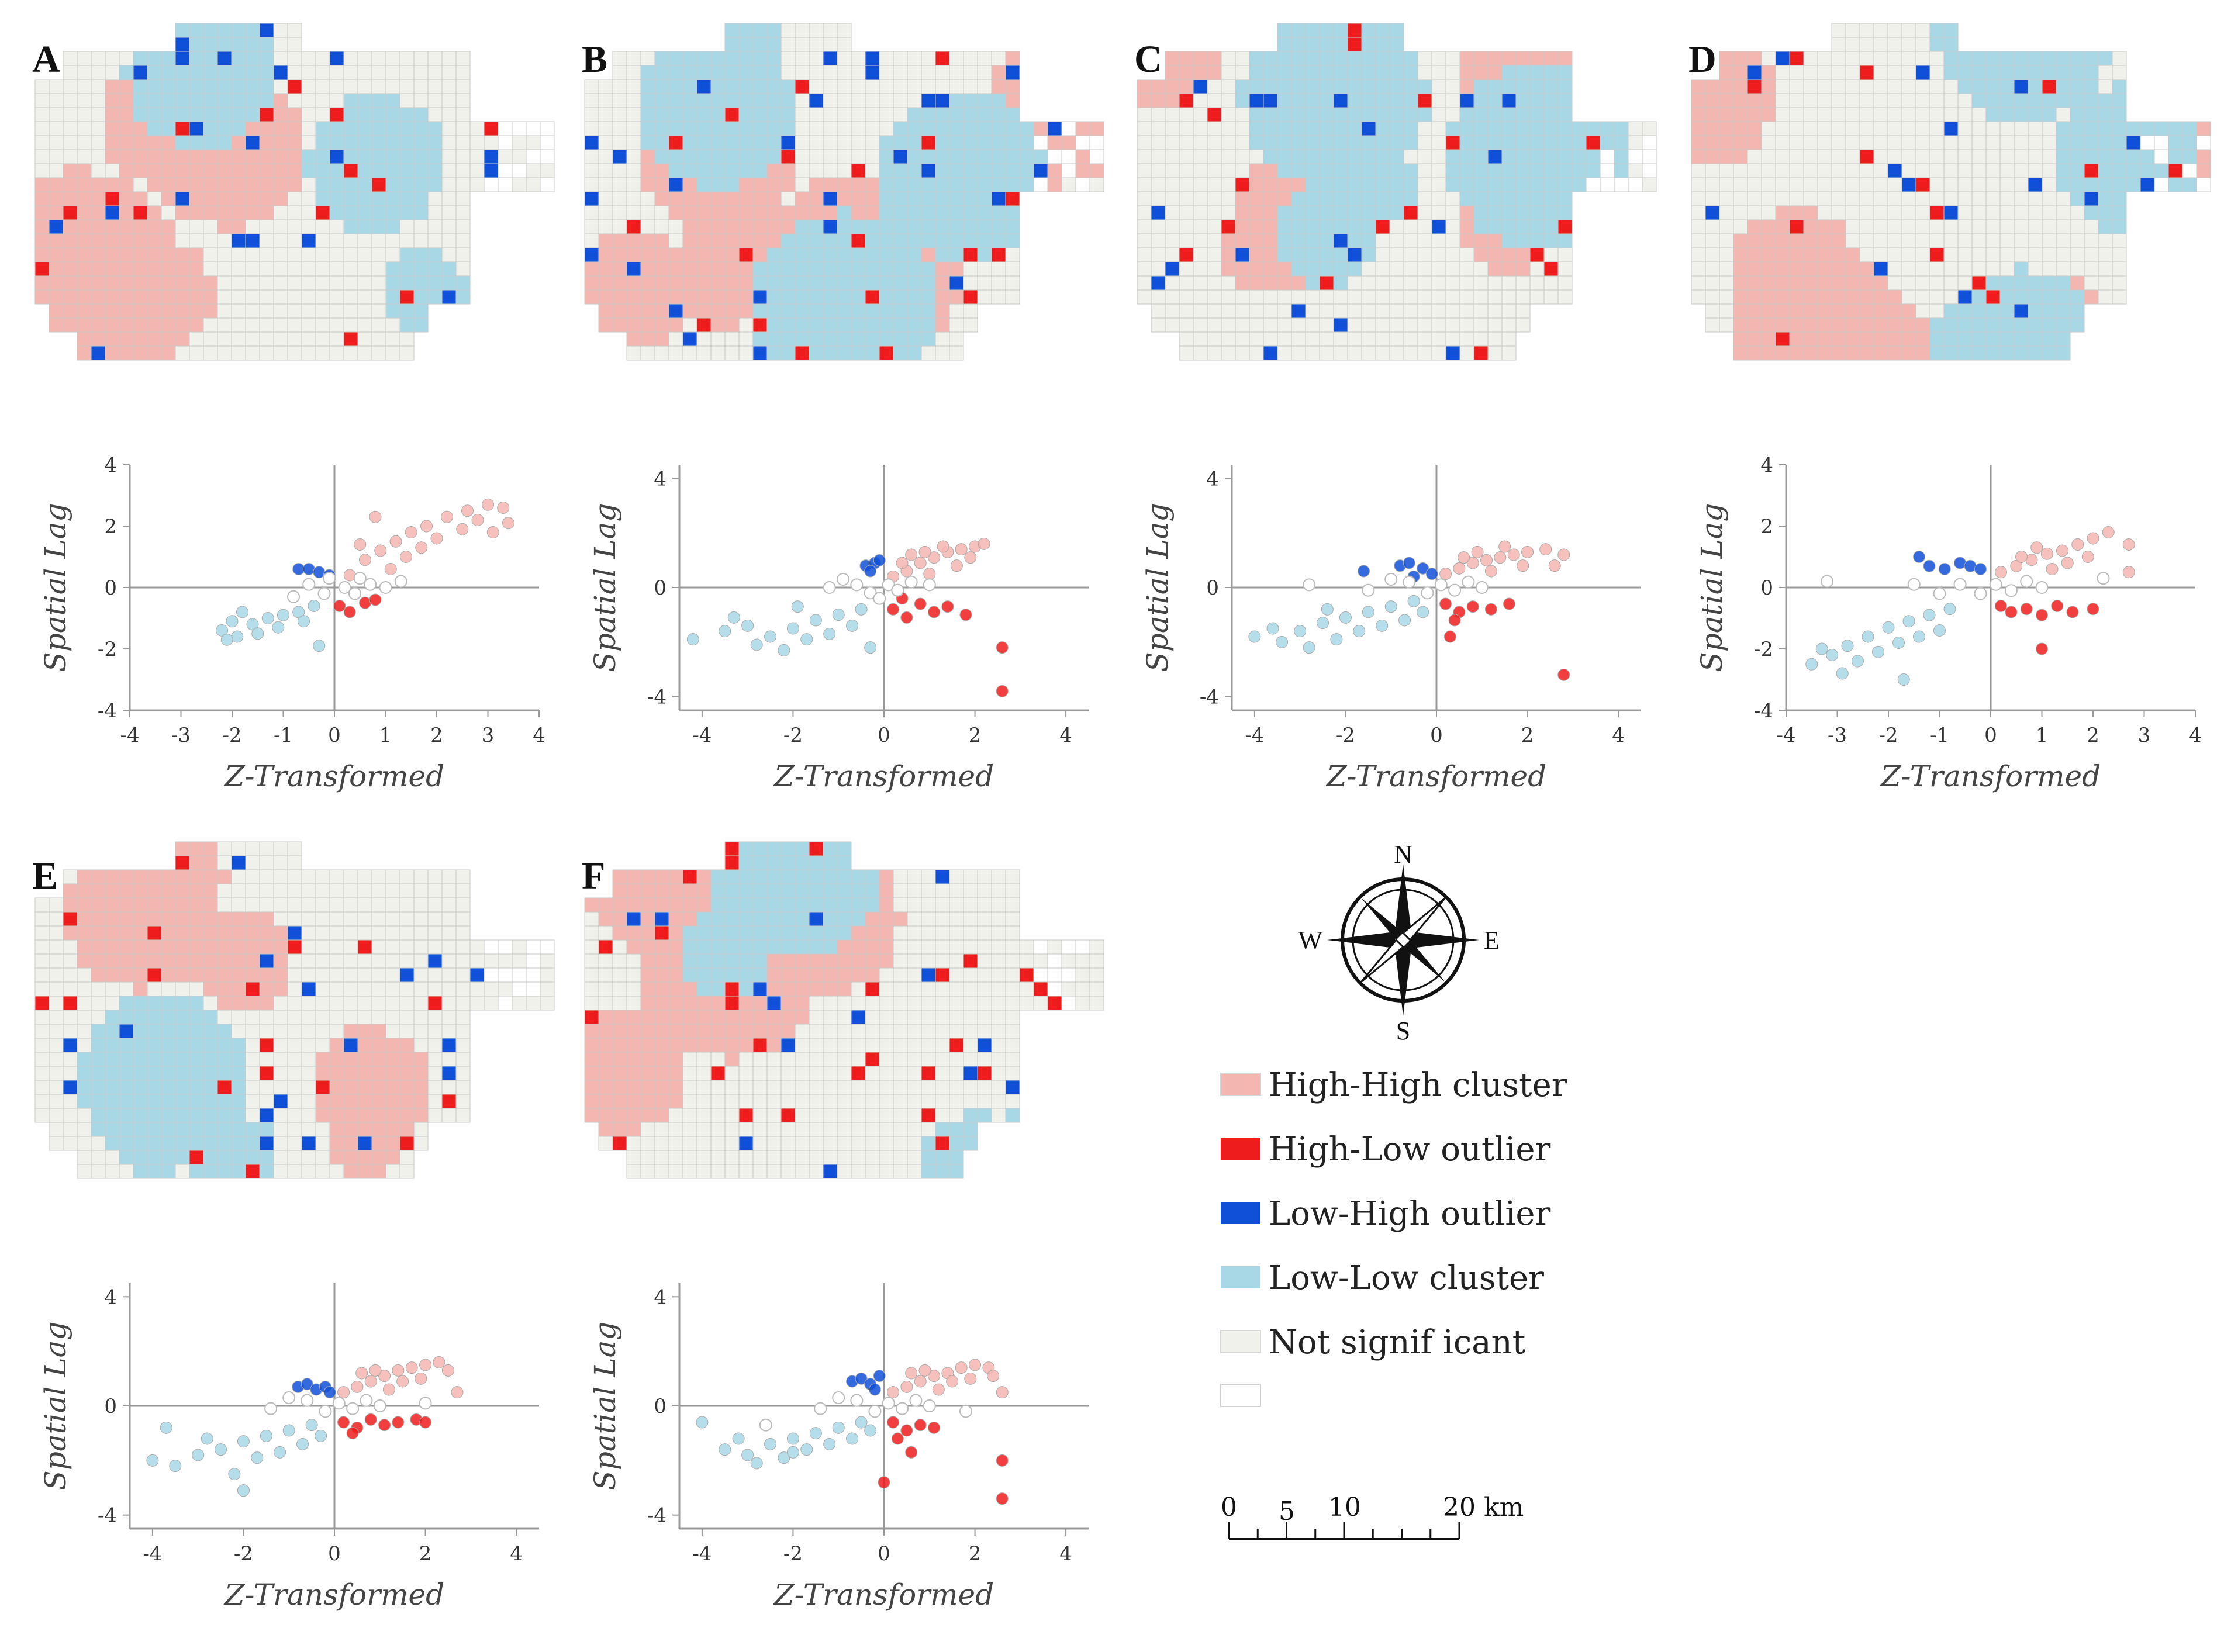  I want to click on point-high-high, so click(398, 1370).